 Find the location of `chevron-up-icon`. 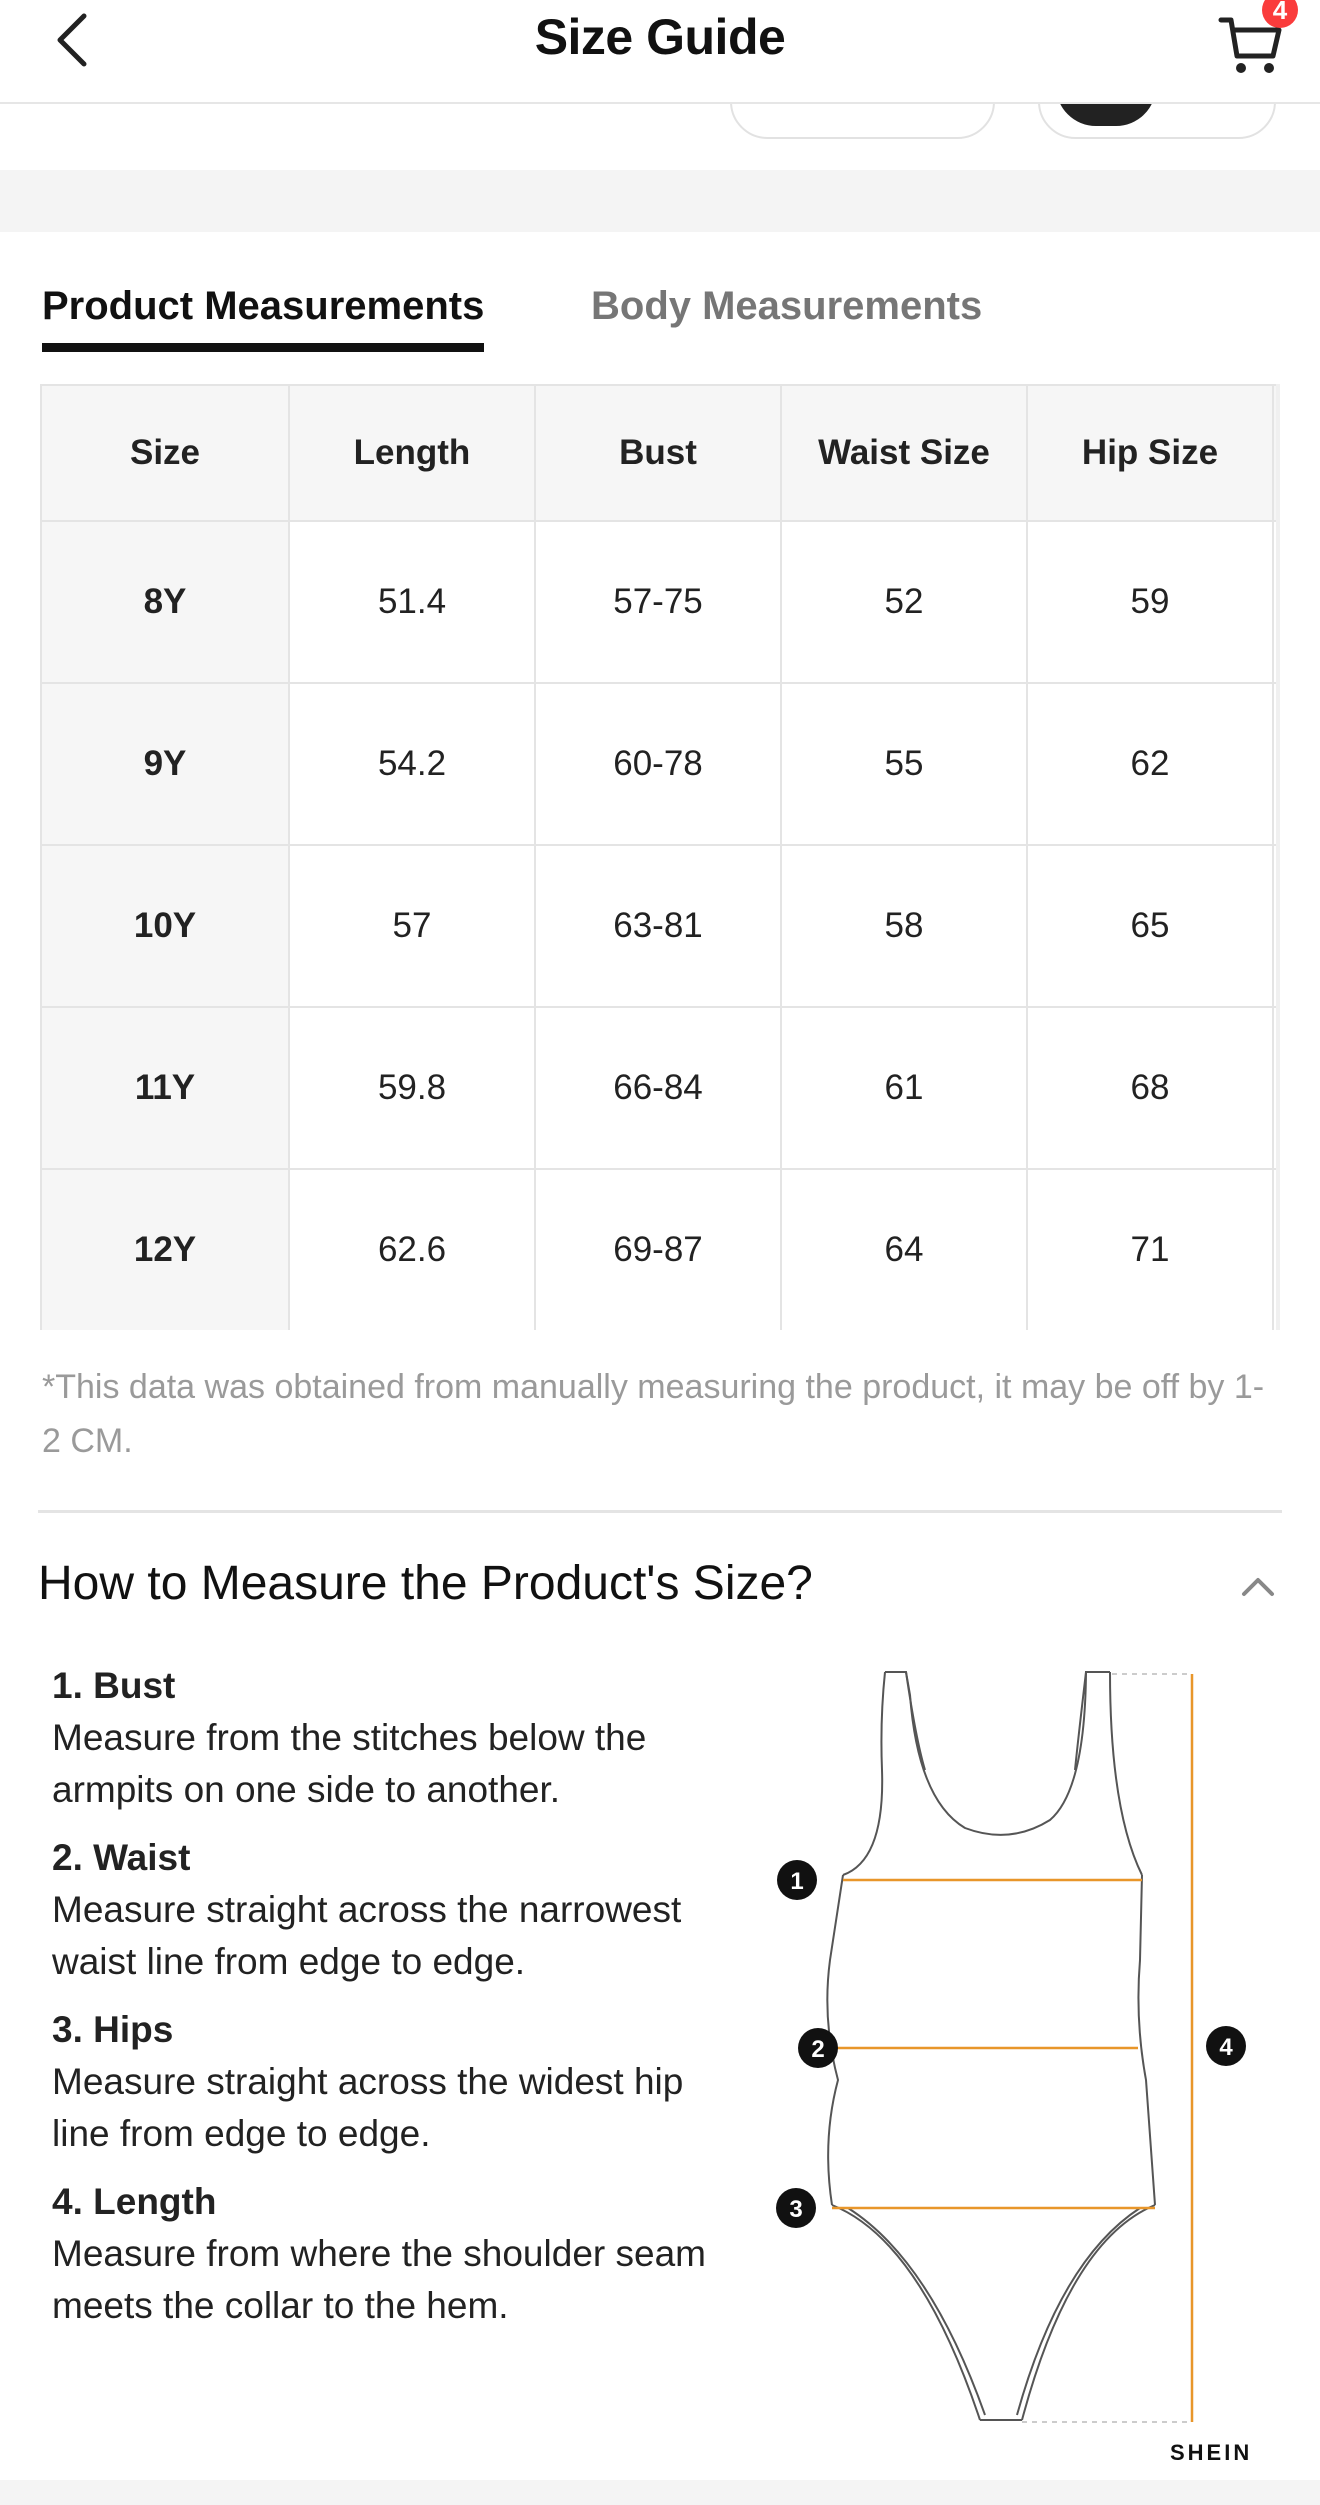

chevron-up-icon is located at coordinates (1258, 1587).